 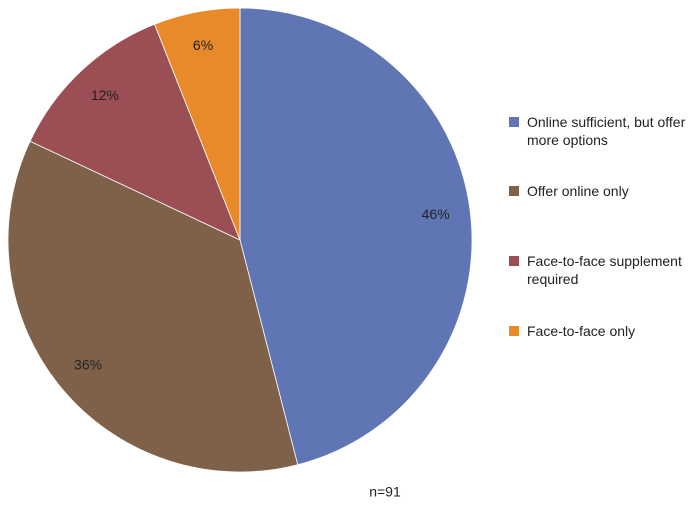 I want to click on legend-entry: Offer online only, so click(x=599, y=191).